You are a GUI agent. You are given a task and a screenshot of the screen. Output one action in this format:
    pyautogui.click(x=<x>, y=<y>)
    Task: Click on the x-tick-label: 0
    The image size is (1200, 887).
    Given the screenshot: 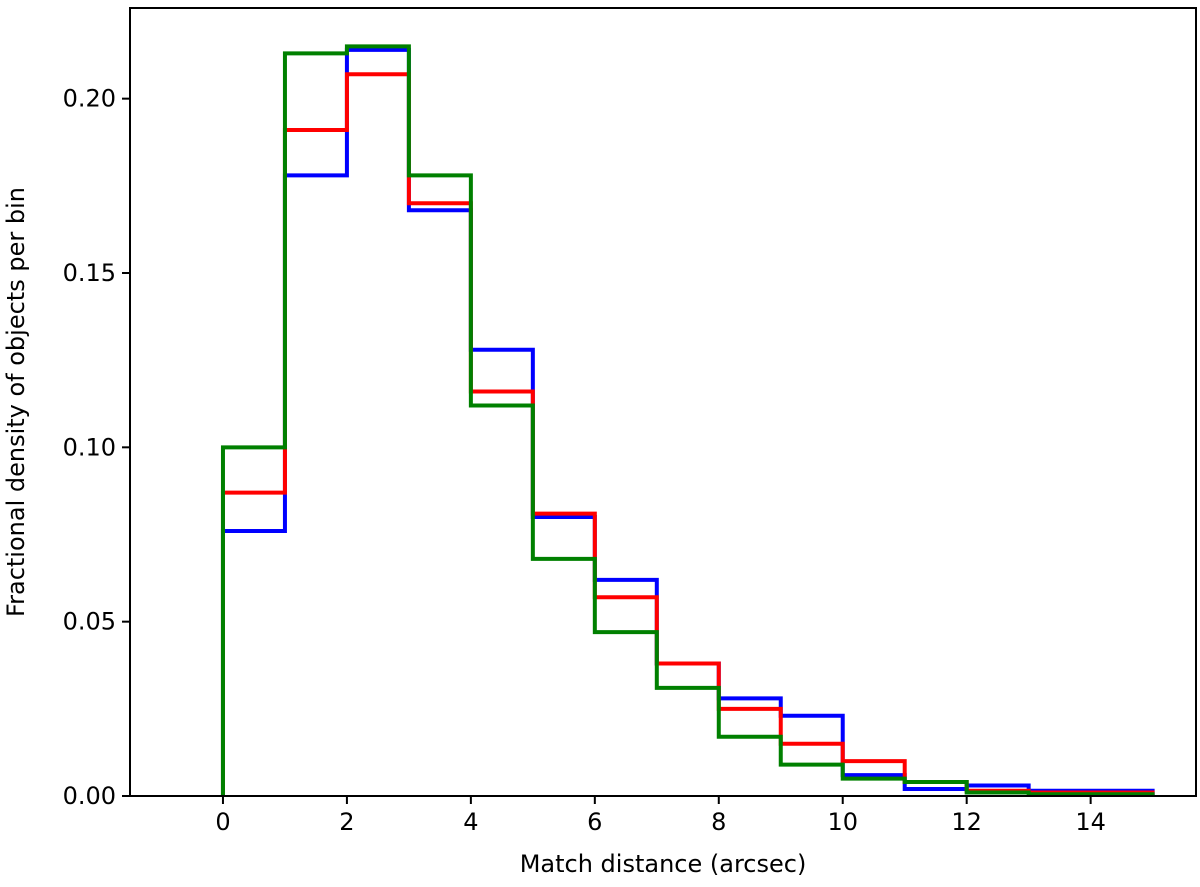 What is the action you would take?
    pyautogui.click(x=222, y=822)
    